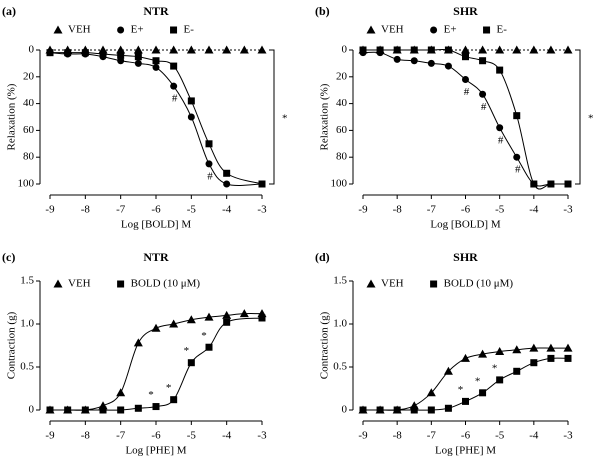  I want to click on legend-label: VEH, so click(79, 284).